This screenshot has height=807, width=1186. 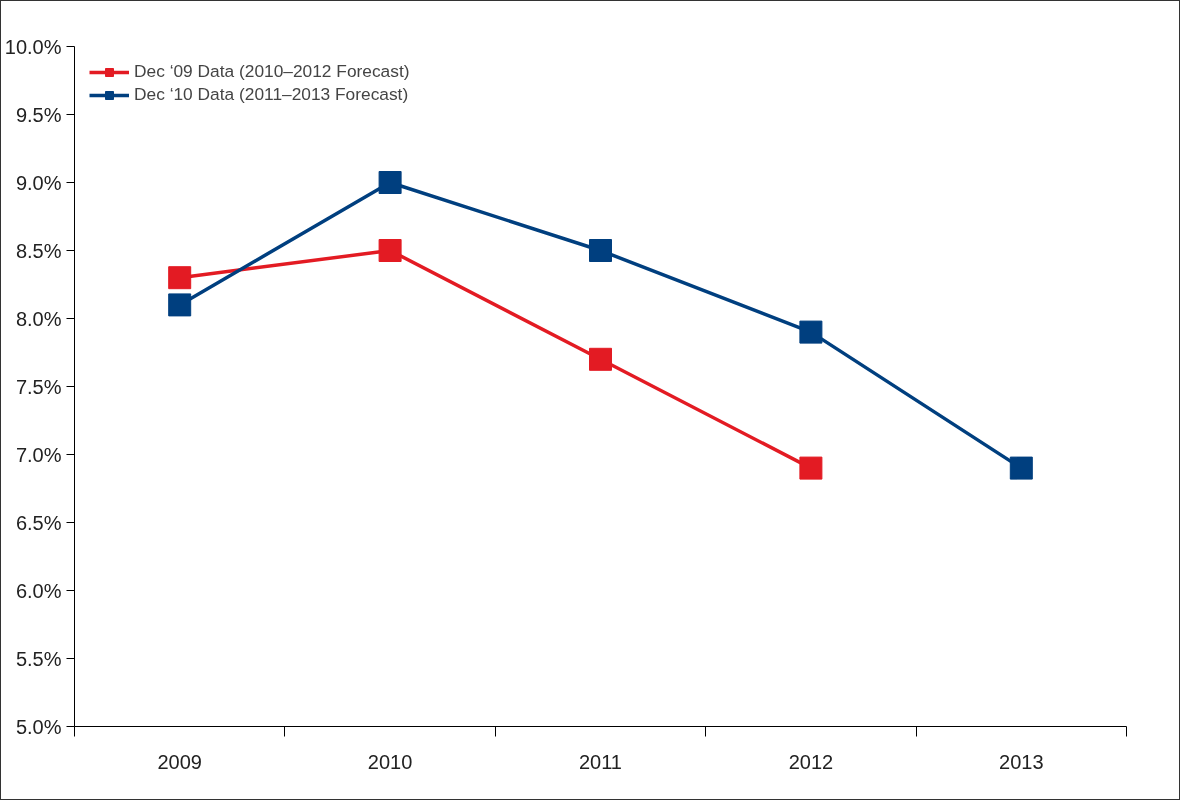 I want to click on y-tick-label: 5.0%, so click(x=38, y=726).